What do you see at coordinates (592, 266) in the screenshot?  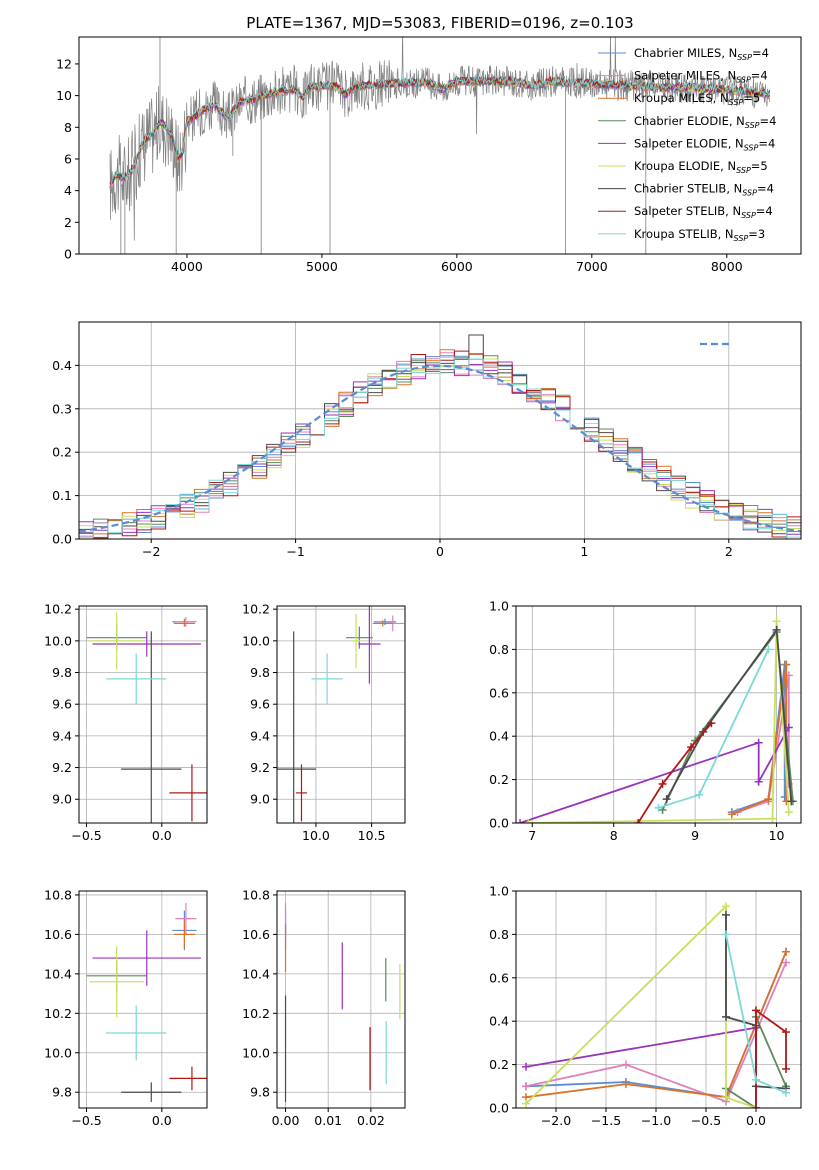 I see `x-tick-label: 7000` at bounding box center [592, 266].